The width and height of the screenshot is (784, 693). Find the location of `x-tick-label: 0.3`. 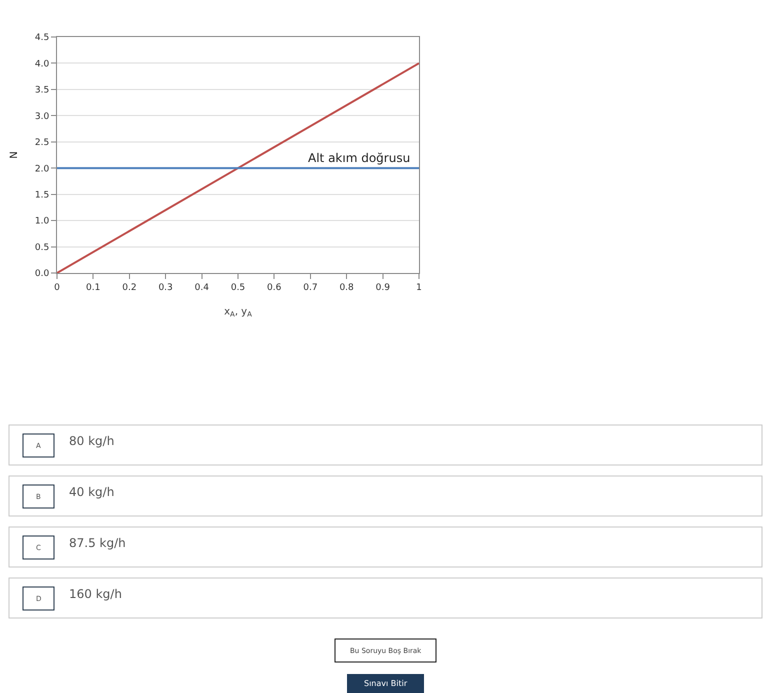

x-tick-label: 0.3 is located at coordinates (165, 287).